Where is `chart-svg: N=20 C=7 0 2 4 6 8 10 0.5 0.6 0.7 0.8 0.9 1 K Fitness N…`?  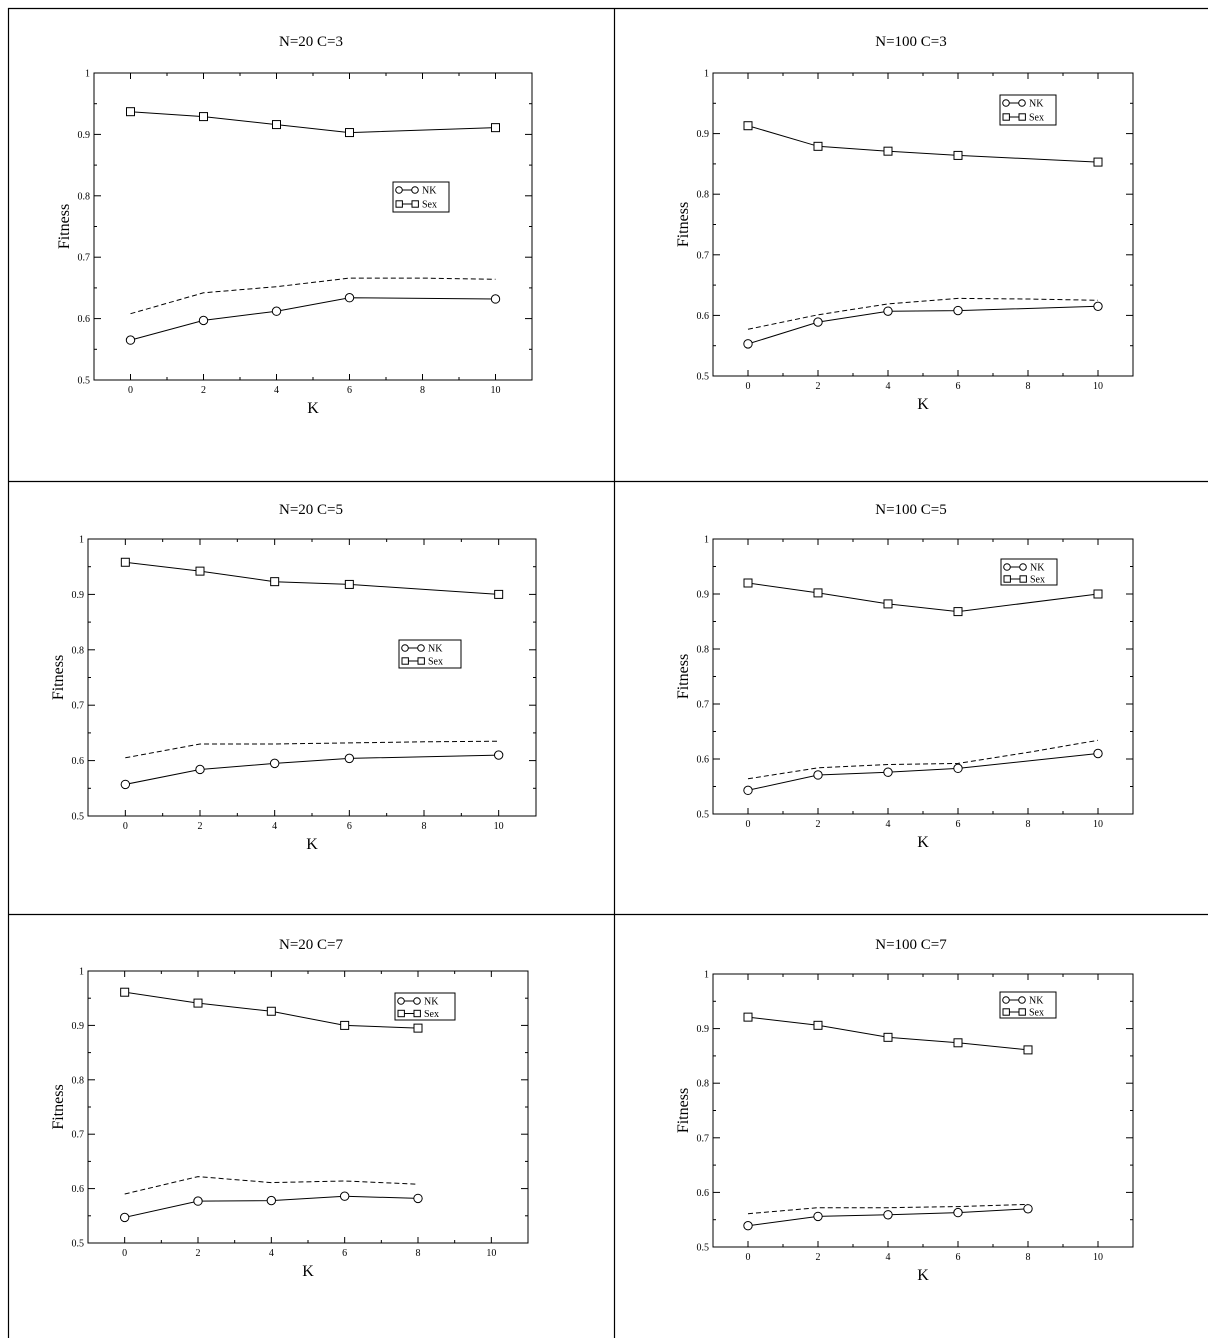
chart-svg: N=20 C=7 0 2 4 6 8 10 0.5 0.6 0.7 0.8 0.9 1 K Fitness N… is located at coordinates (289, 1108).